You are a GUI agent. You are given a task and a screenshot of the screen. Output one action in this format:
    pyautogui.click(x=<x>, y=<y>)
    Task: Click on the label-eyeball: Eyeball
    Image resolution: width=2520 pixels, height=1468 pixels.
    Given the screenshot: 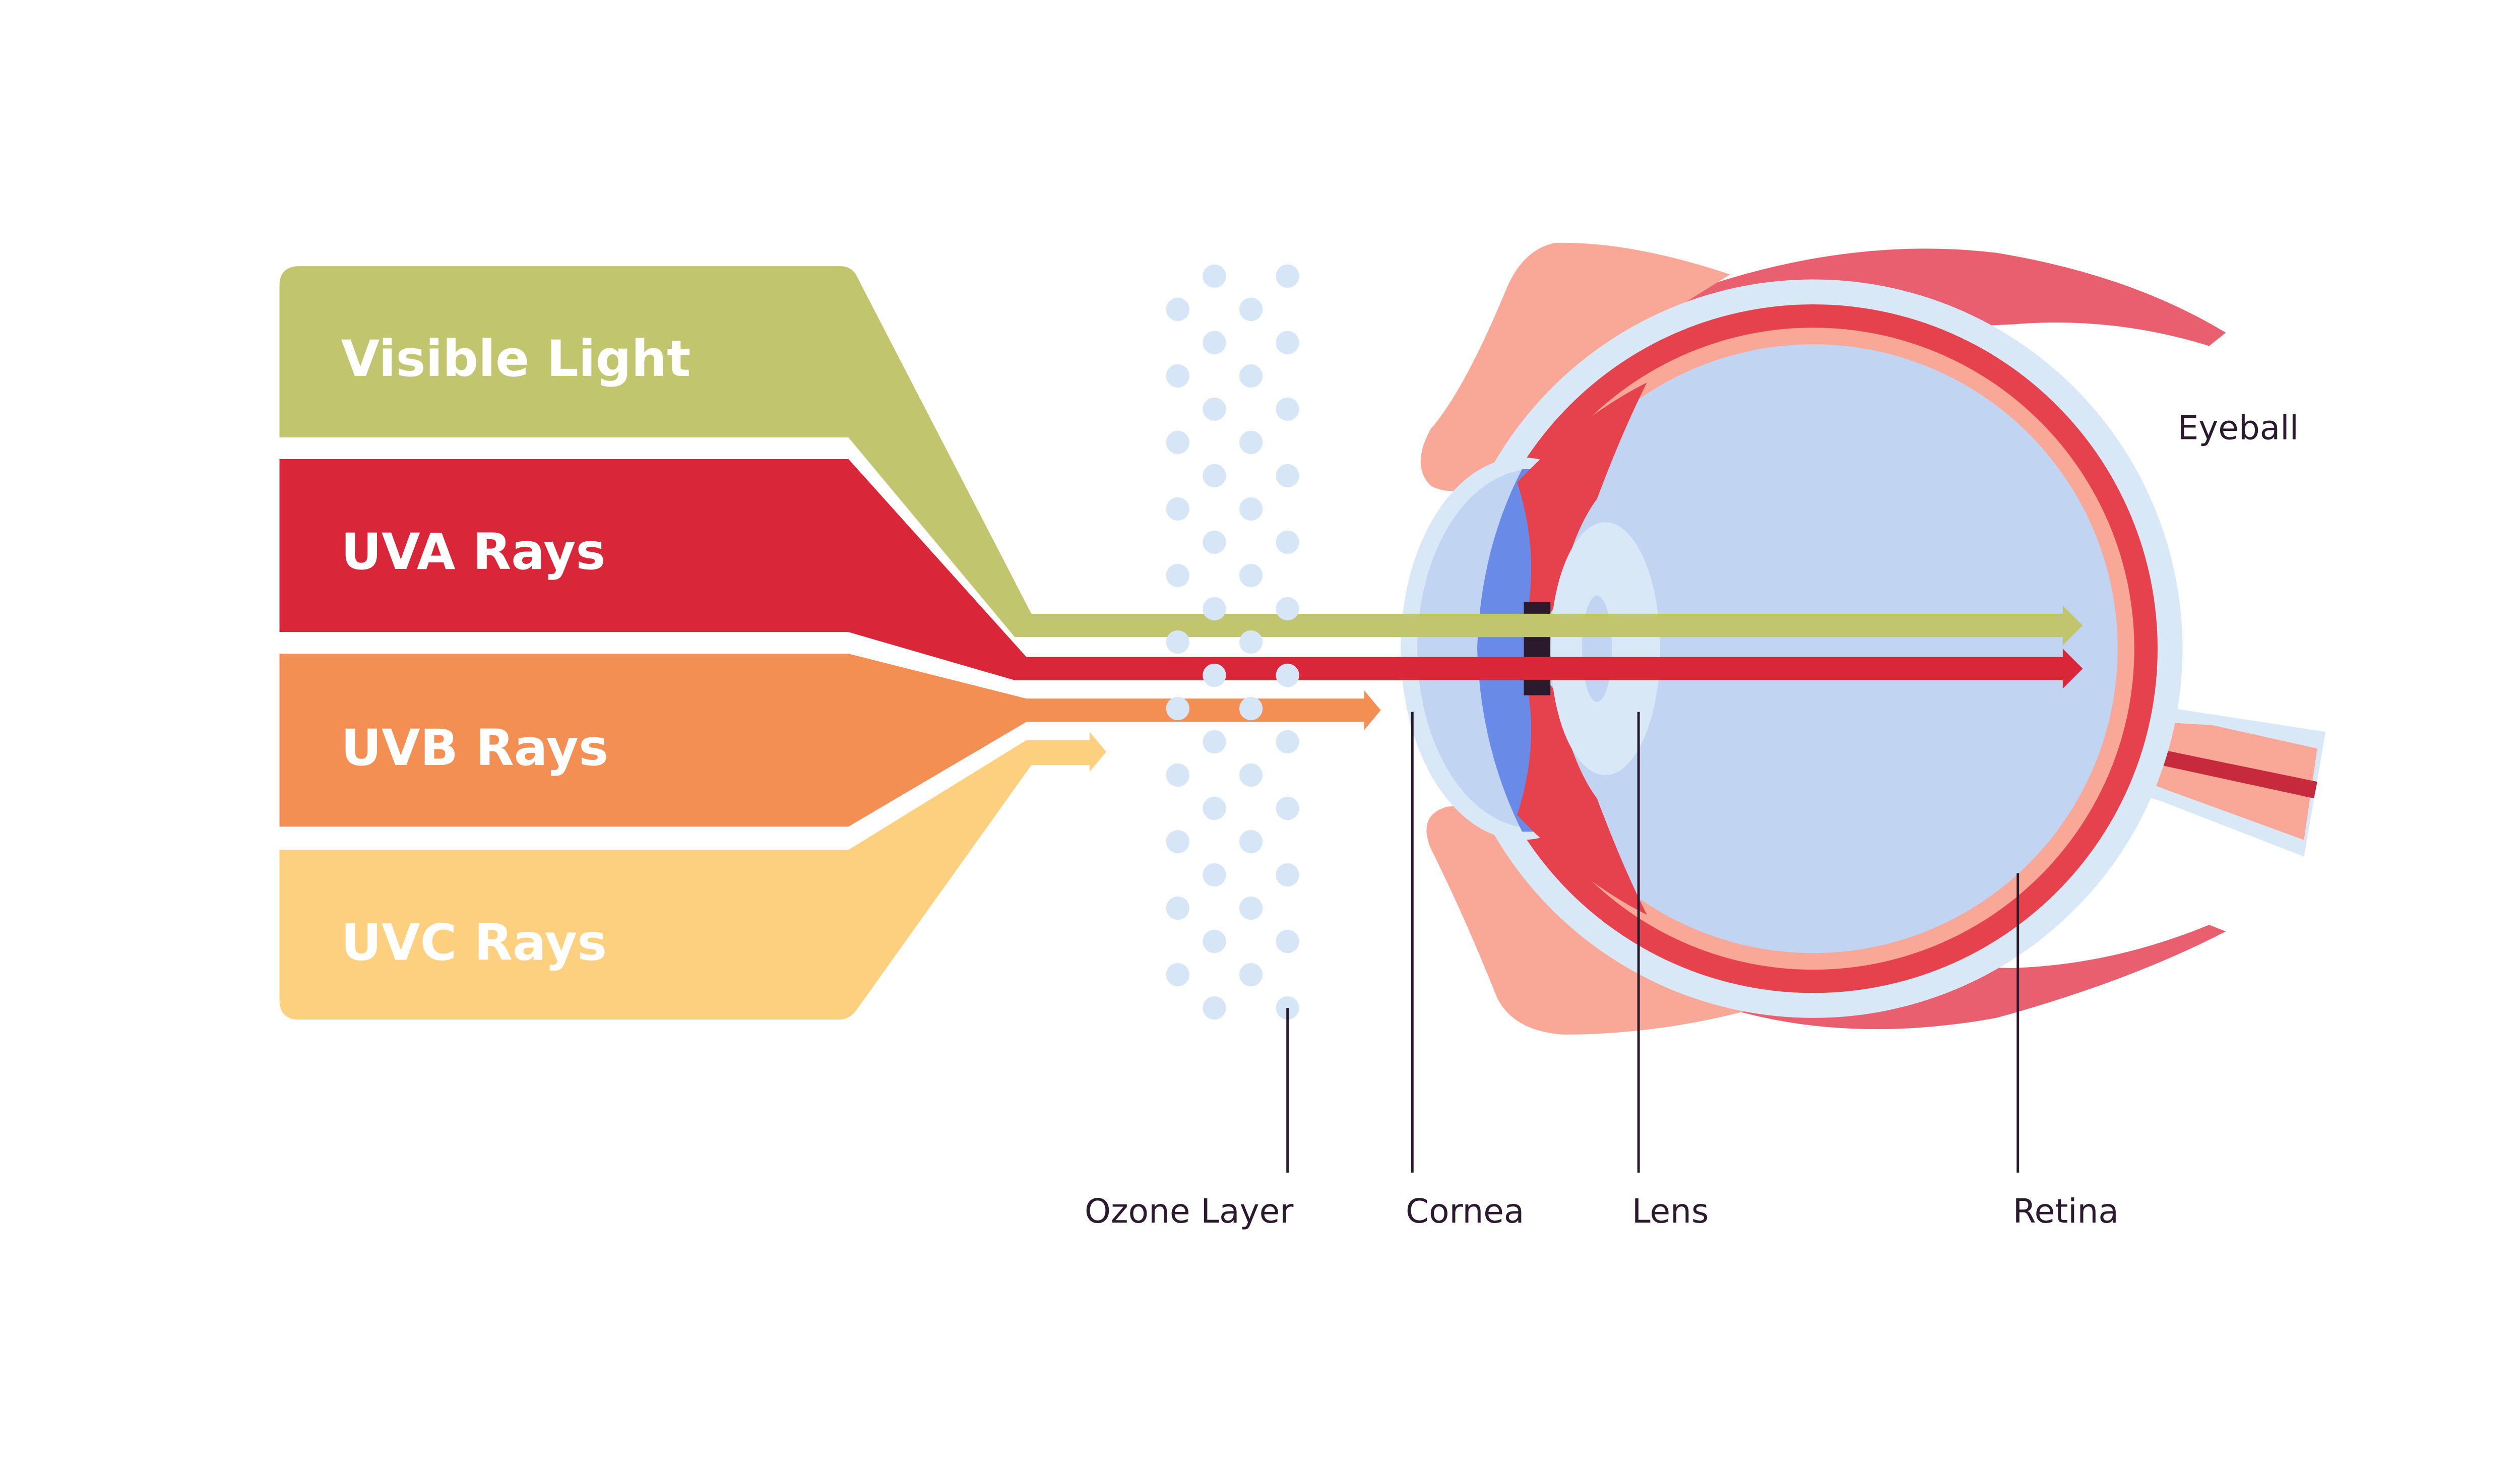 What is the action you would take?
    pyautogui.click(x=2239, y=427)
    